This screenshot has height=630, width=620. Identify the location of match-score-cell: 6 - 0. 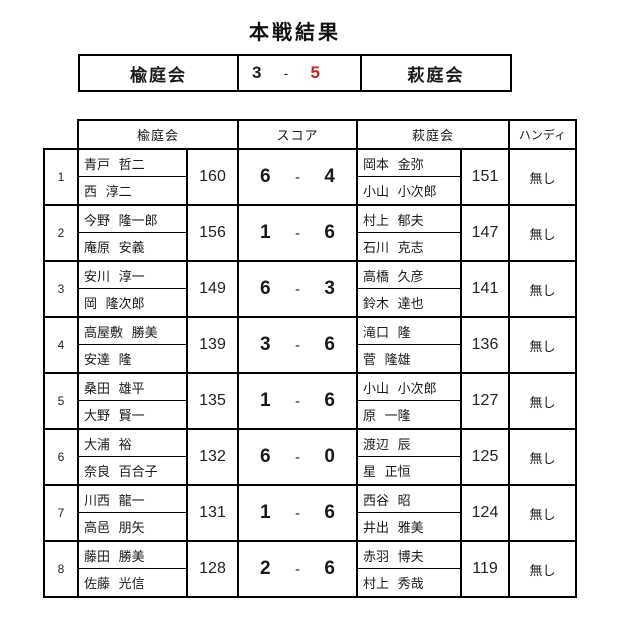
(296, 456).